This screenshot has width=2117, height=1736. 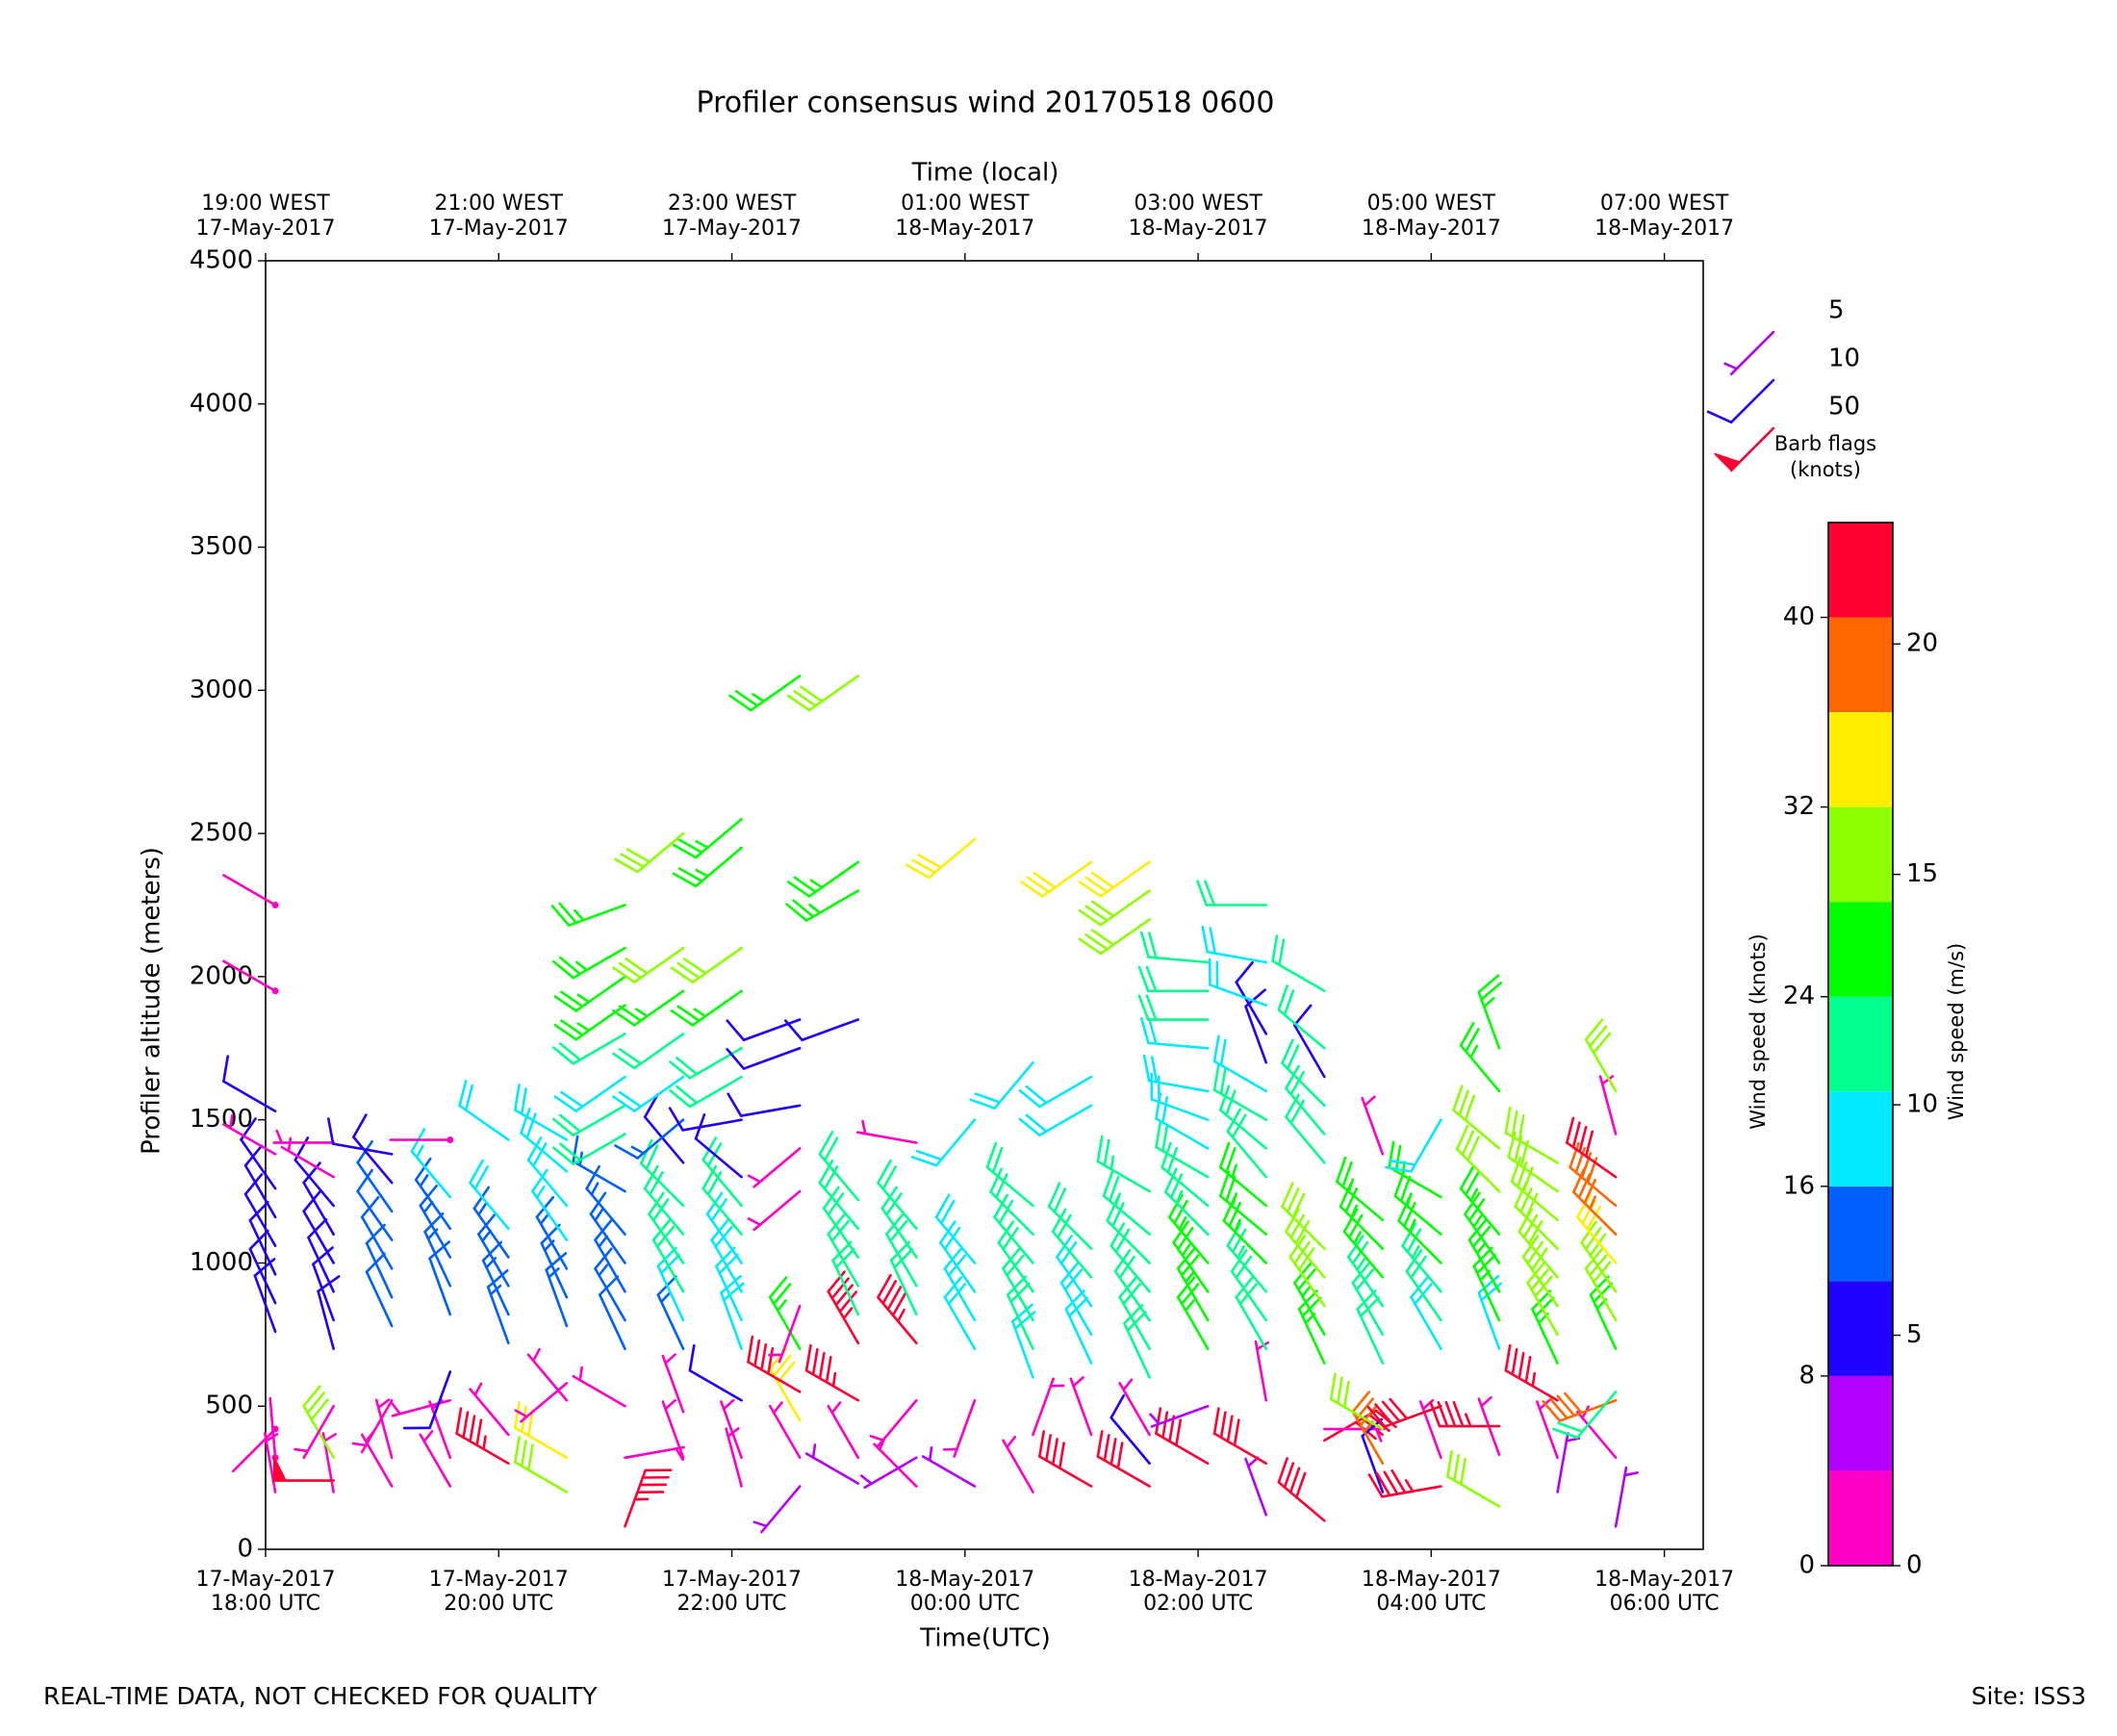 I want to click on colorbar-tick-label: 40, so click(x=1799, y=616).